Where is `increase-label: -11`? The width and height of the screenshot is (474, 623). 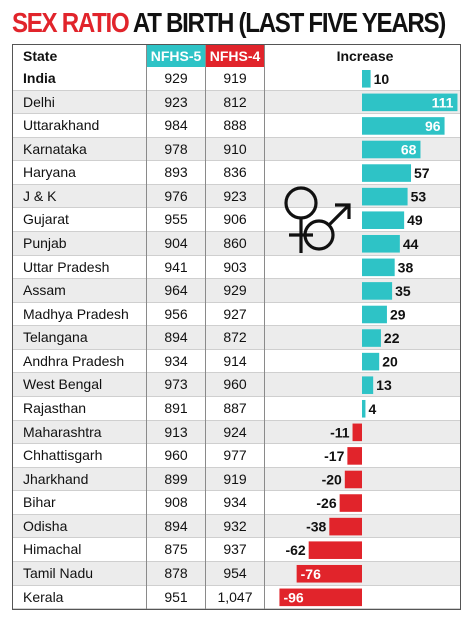 increase-label: -11 is located at coordinates (340, 432).